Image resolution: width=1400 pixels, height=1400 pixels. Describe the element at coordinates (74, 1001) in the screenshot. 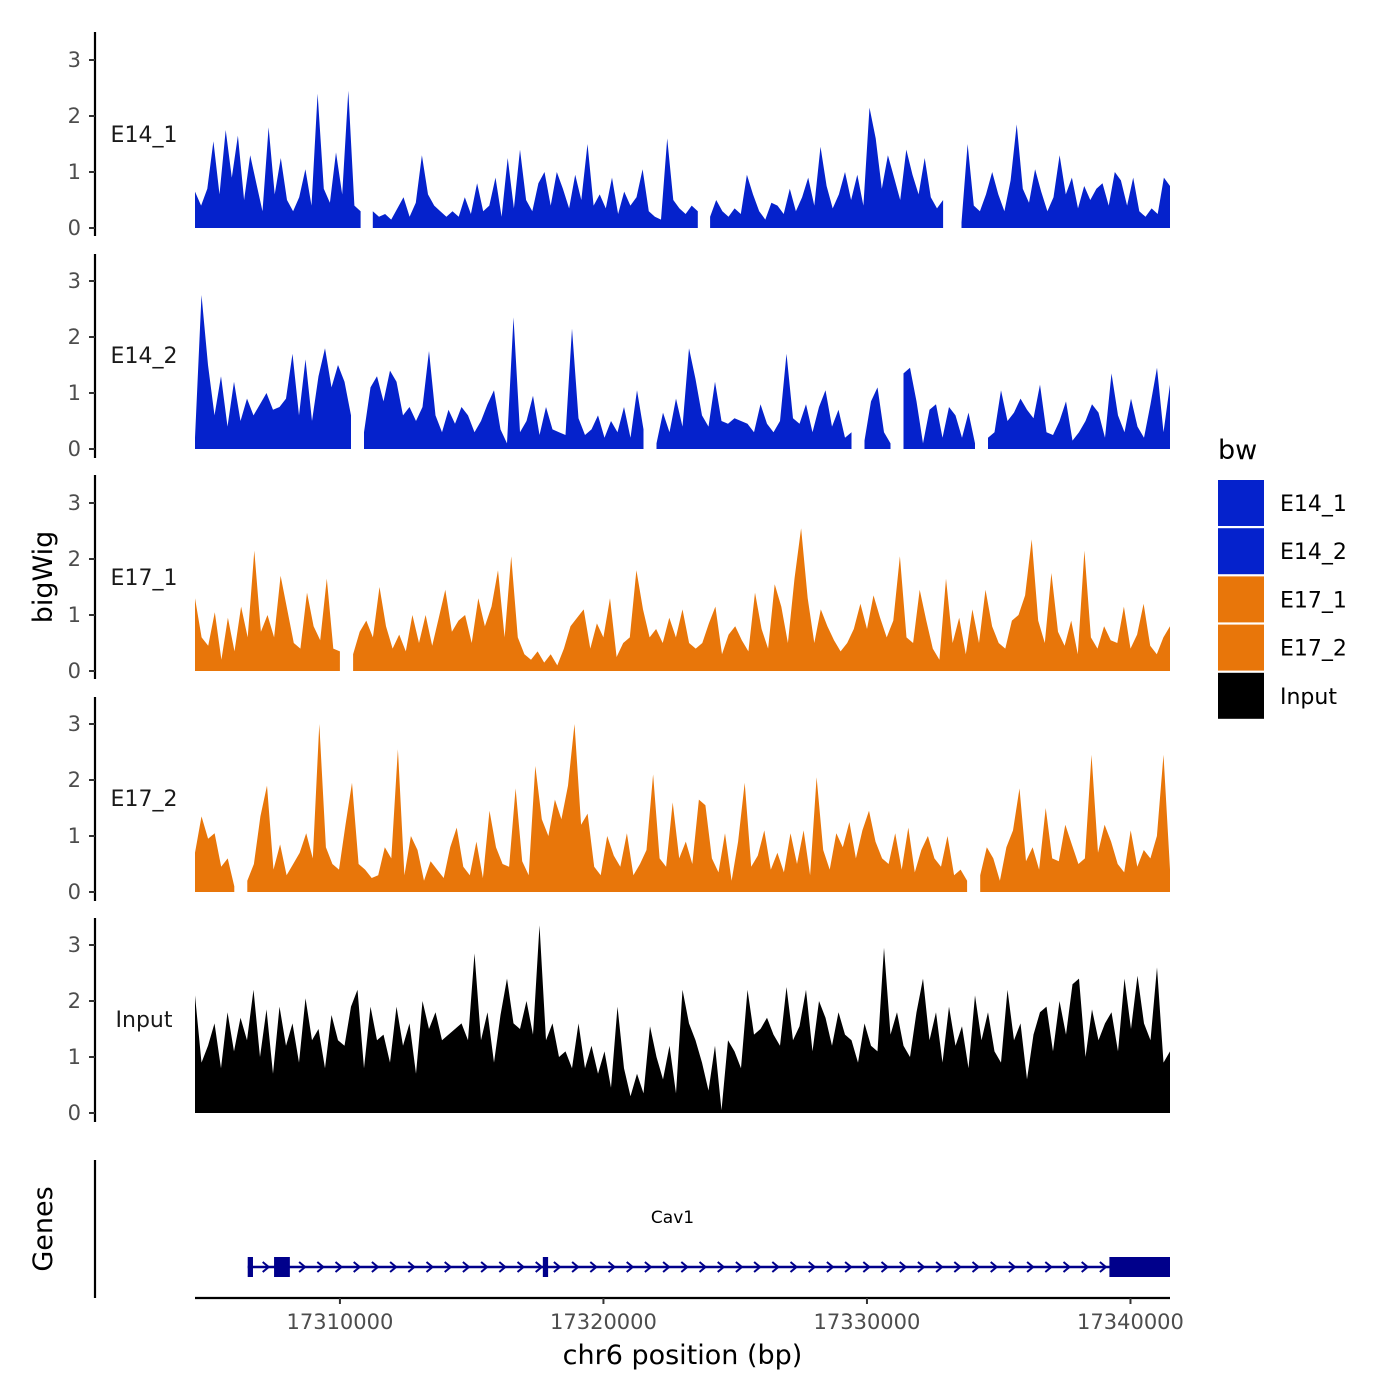

I see `y-tick-label-Input-2: 2` at that location.